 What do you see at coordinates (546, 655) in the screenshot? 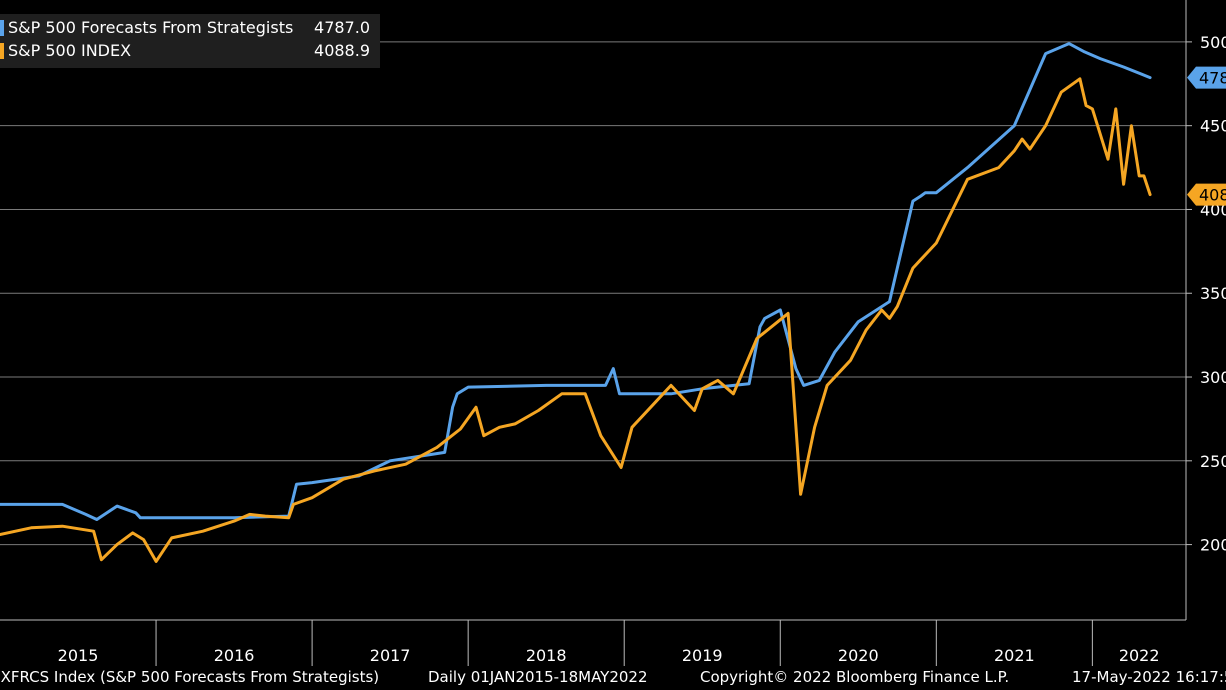
I see `x-tick-label-2018: 2018` at bounding box center [546, 655].